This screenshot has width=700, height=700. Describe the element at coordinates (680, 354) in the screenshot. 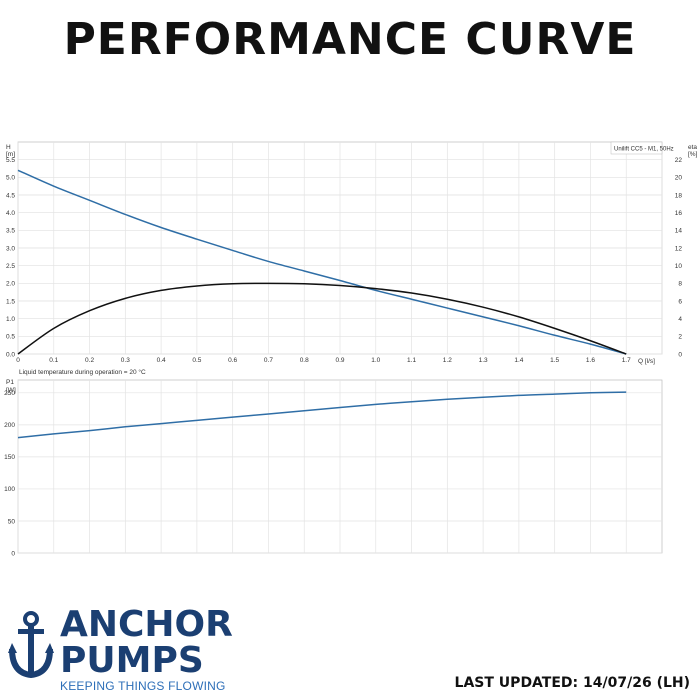

I see `y-right-tick-label: 0` at that location.